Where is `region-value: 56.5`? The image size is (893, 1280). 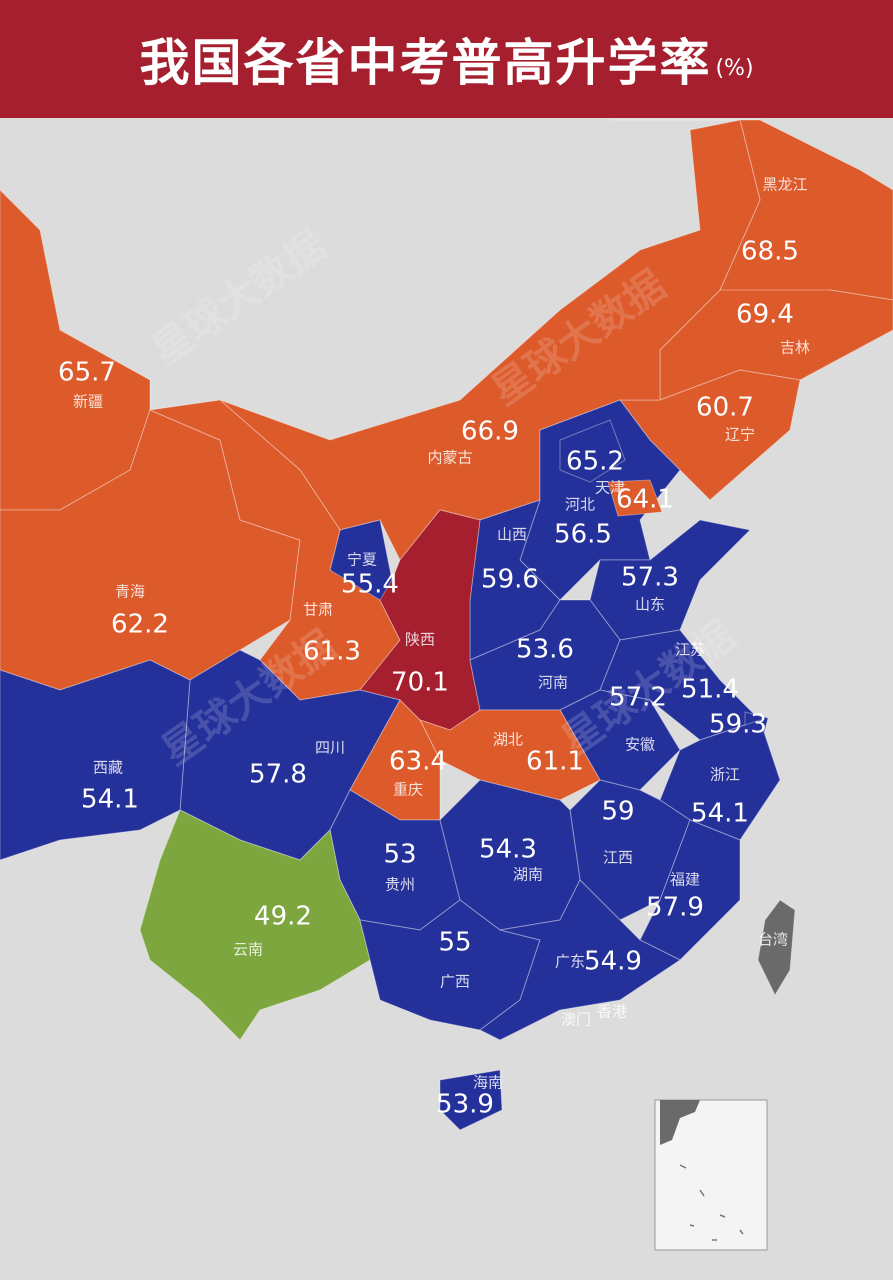
region-value: 56.5 is located at coordinates (583, 535).